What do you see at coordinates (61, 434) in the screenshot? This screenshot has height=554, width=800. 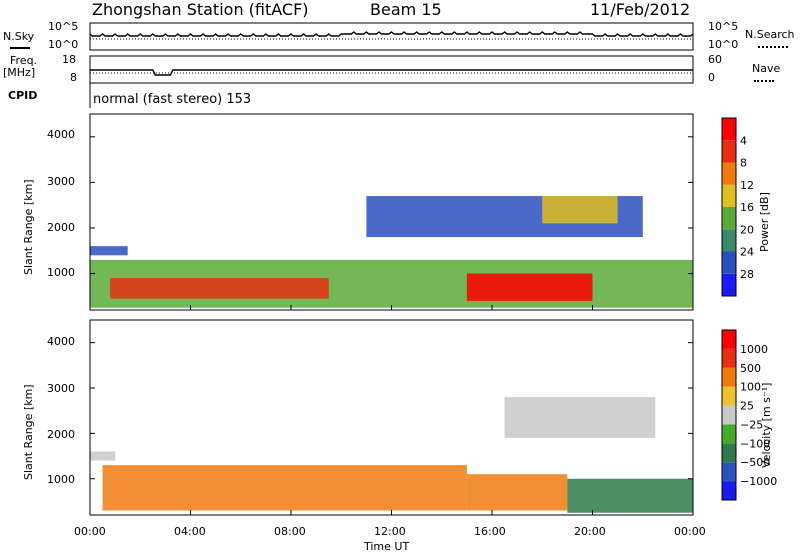 I see `velocity-ytick-2000: 2000` at bounding box center [61, 434].